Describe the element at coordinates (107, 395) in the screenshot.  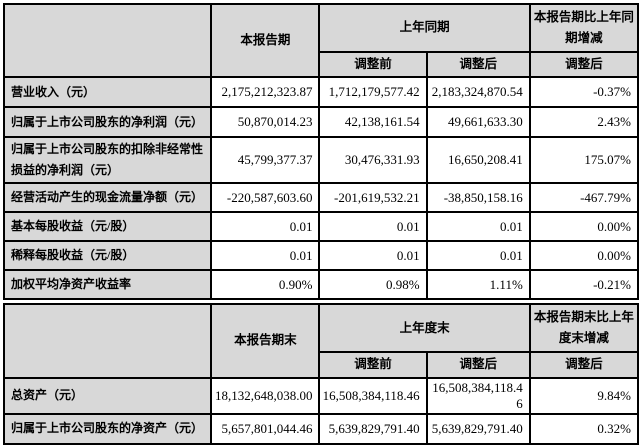
I see `row-label: 总资产（元）` at that location.